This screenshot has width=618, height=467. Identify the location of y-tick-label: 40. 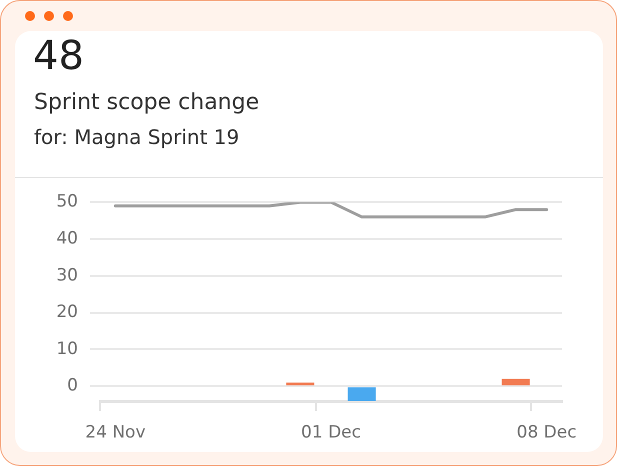
(67, 238).